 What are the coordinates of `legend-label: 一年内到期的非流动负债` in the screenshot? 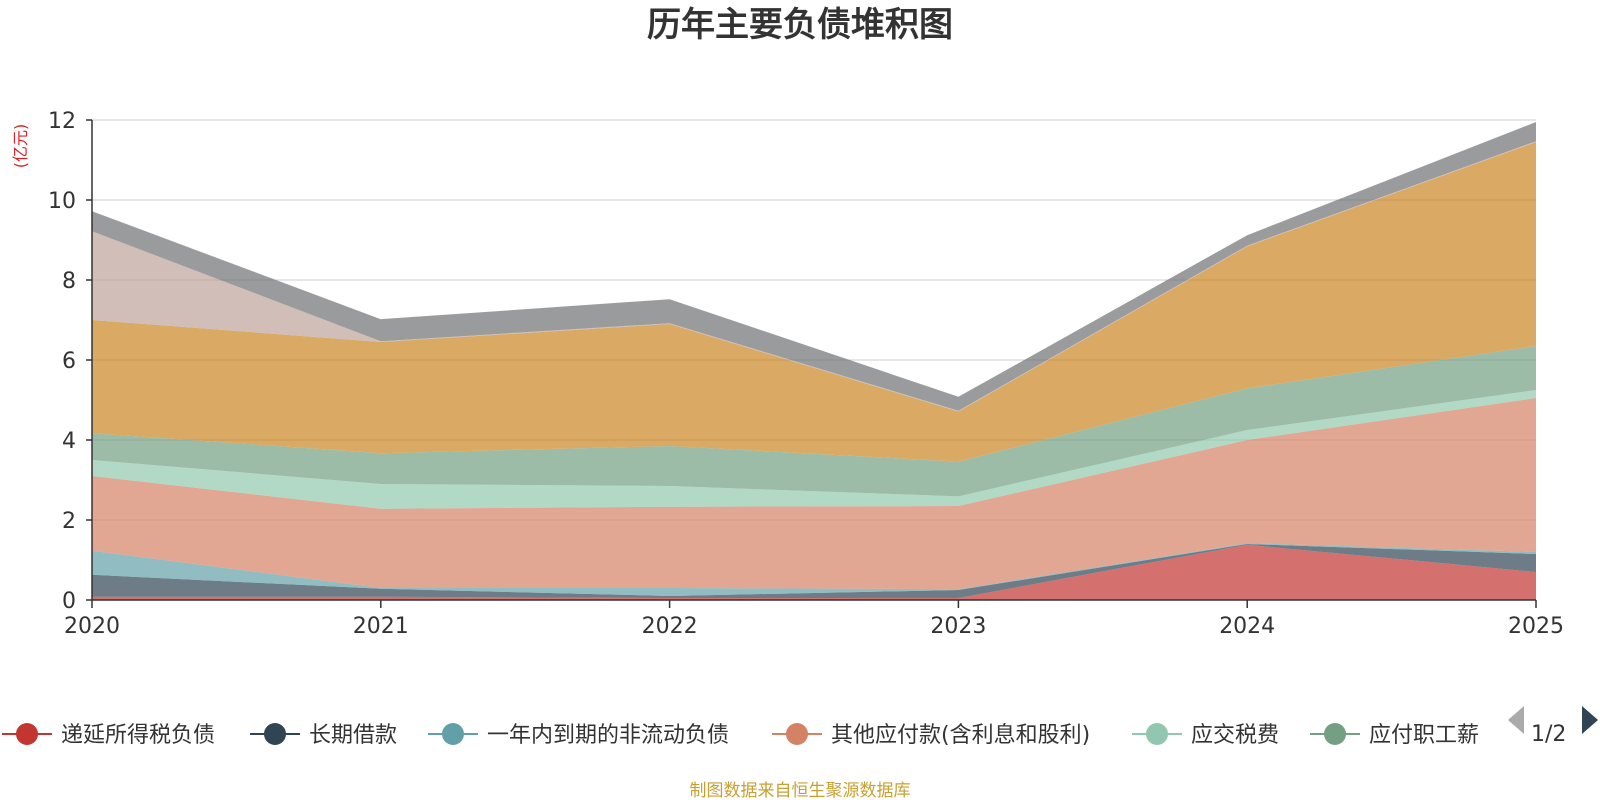 It's located at (608, 735).